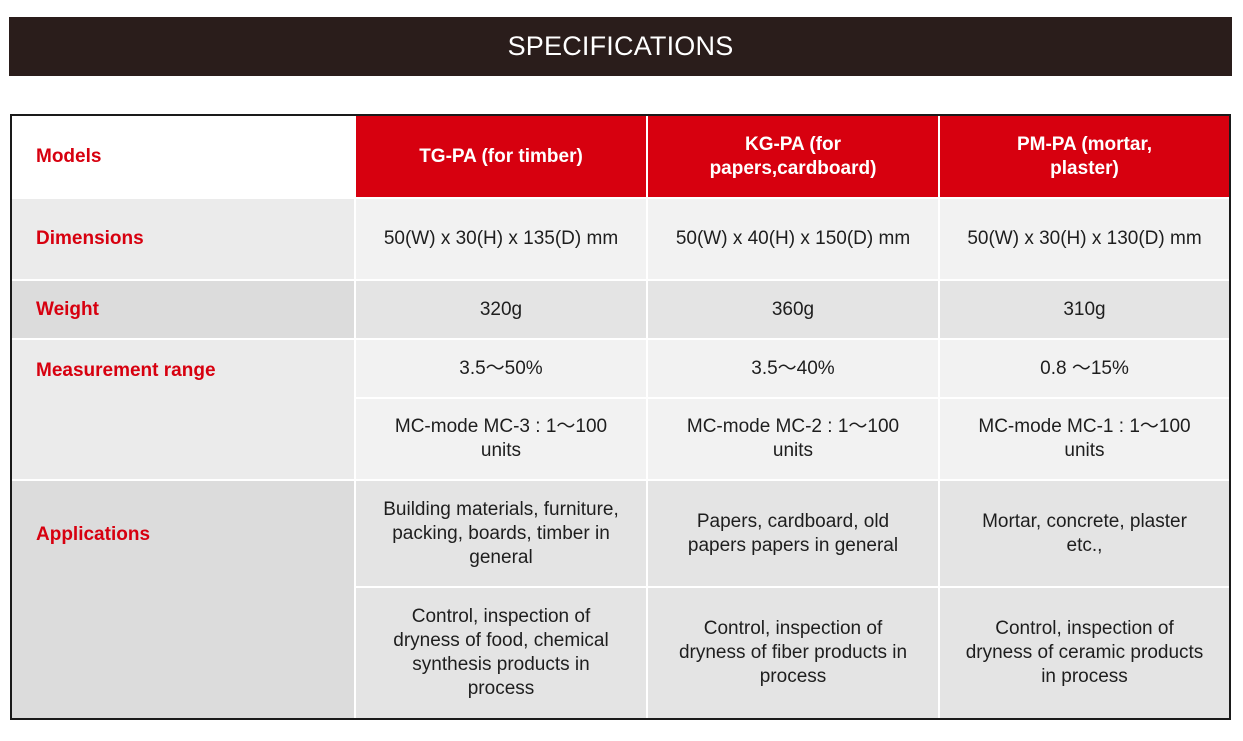  What do you see at coordinates (792, 238) in the screenshot?
I see `dimensions-kg-pa: 50(W) x 40(H) x 150(D) mm` at bounding box center [792, 238].